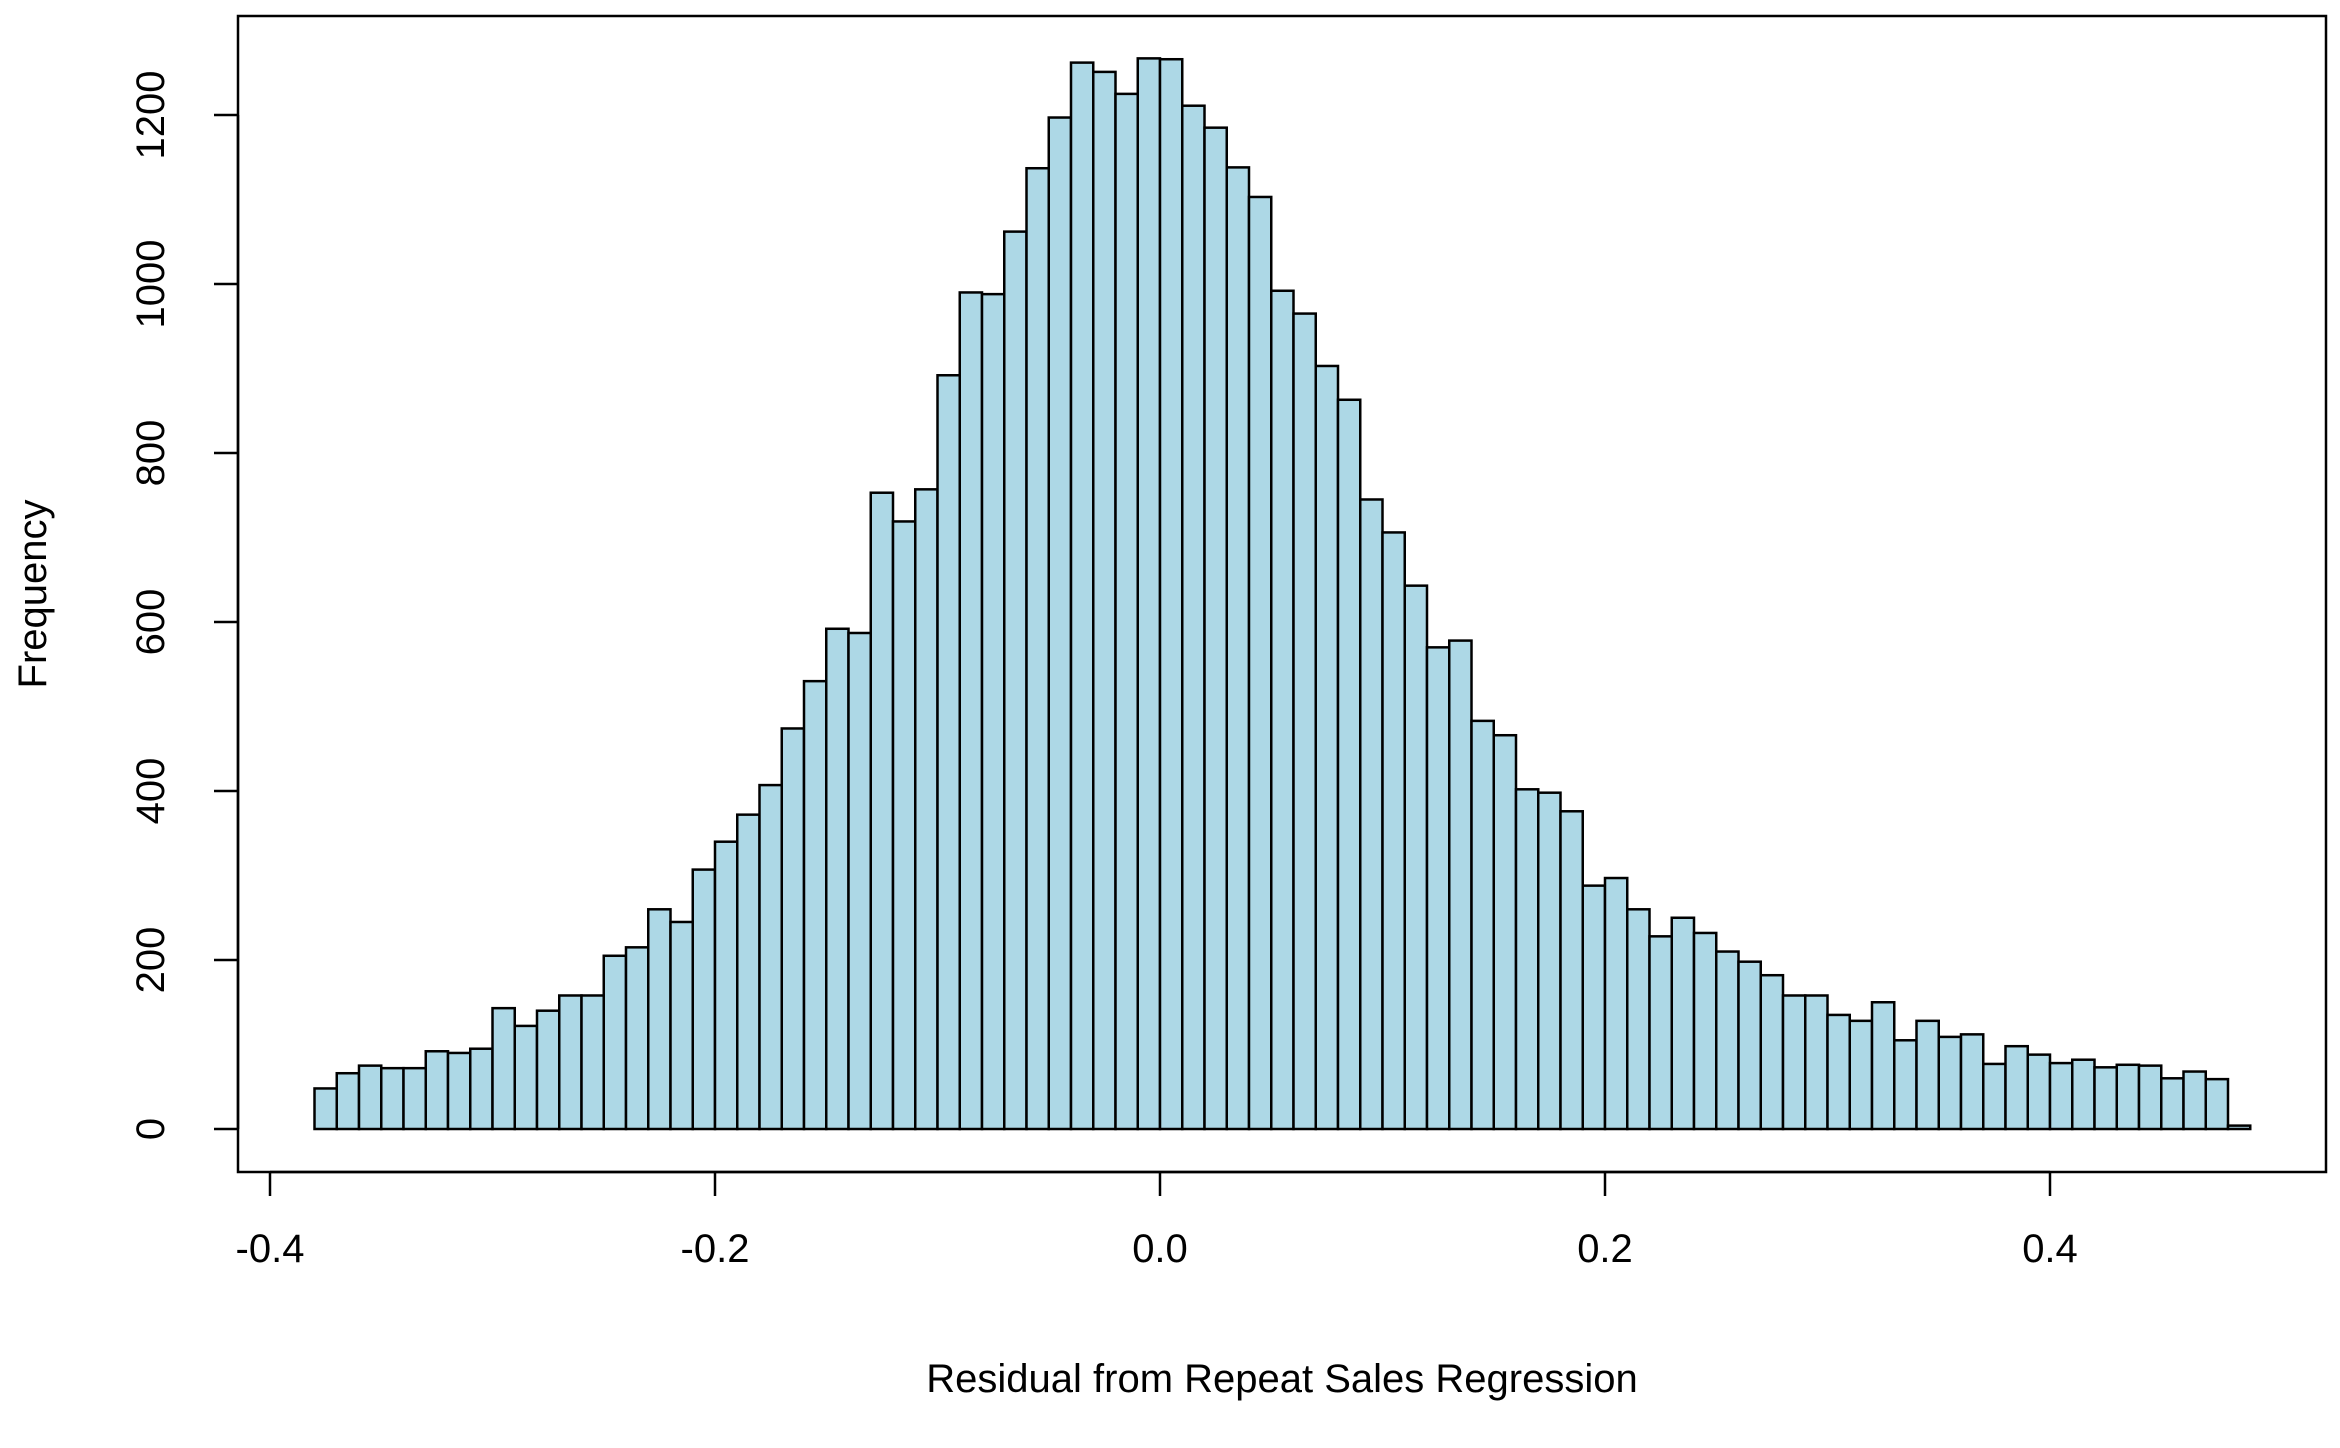  Describe the element at coordinates (1281, 1379) in the screenshot. I see `x-axis-label: Residual from Repeat Sales Regression` at that location.